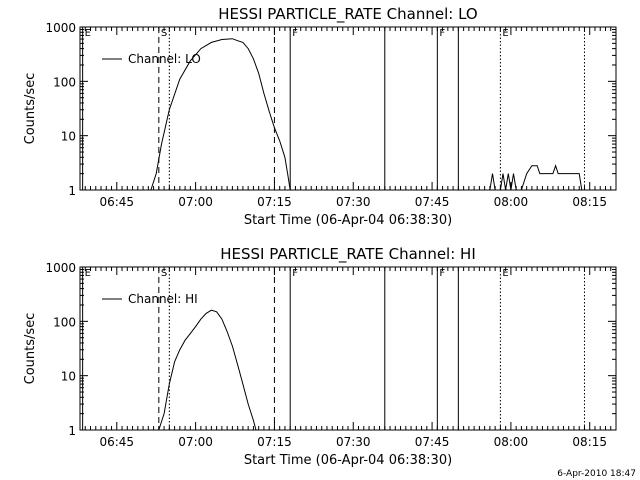 The width and height of the screenshot is (640, 480). What do you see at coordinates (163, 299) in the screenshot?
I see `legend-label: Channel: HI` at bounding box center [163, 299].